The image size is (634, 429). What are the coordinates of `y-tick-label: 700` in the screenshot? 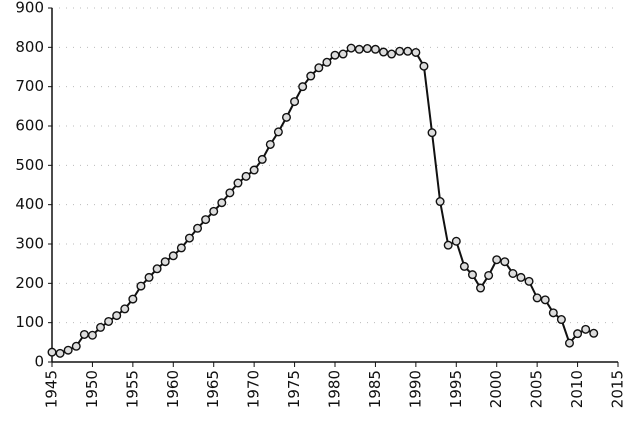 It's located at (29, 86).